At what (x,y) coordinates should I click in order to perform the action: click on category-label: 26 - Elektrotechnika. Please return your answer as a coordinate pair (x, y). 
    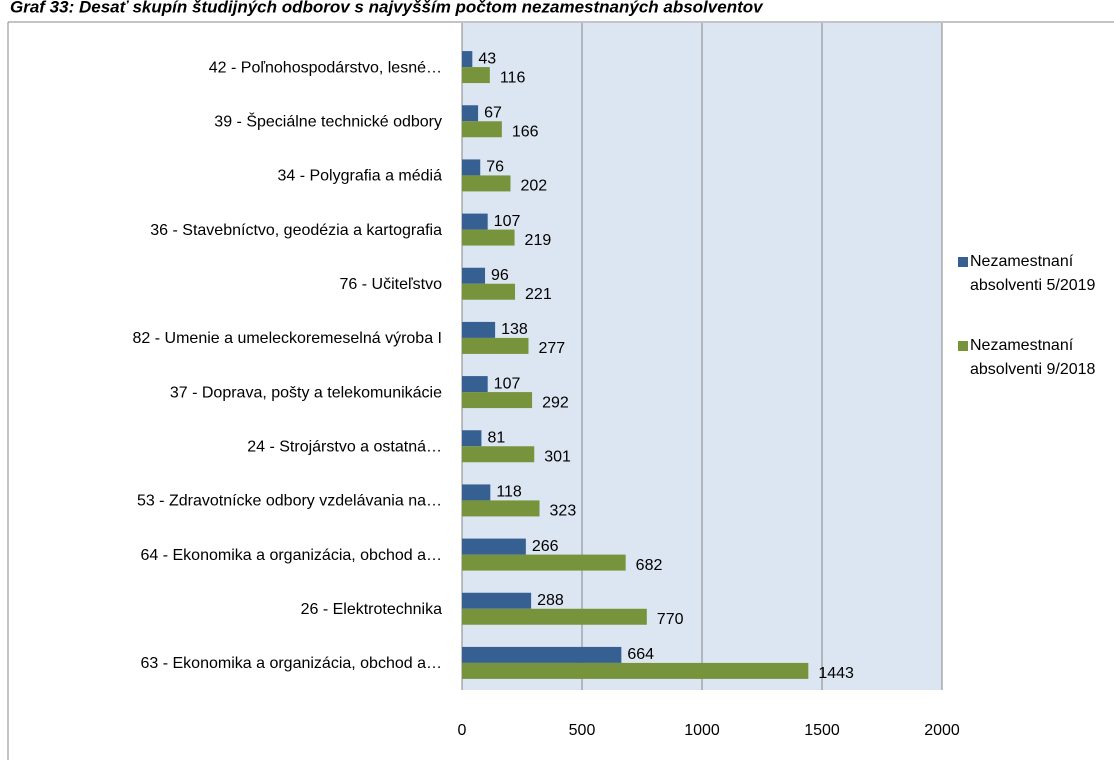
    Looking at the image, I should click on (372, 609).